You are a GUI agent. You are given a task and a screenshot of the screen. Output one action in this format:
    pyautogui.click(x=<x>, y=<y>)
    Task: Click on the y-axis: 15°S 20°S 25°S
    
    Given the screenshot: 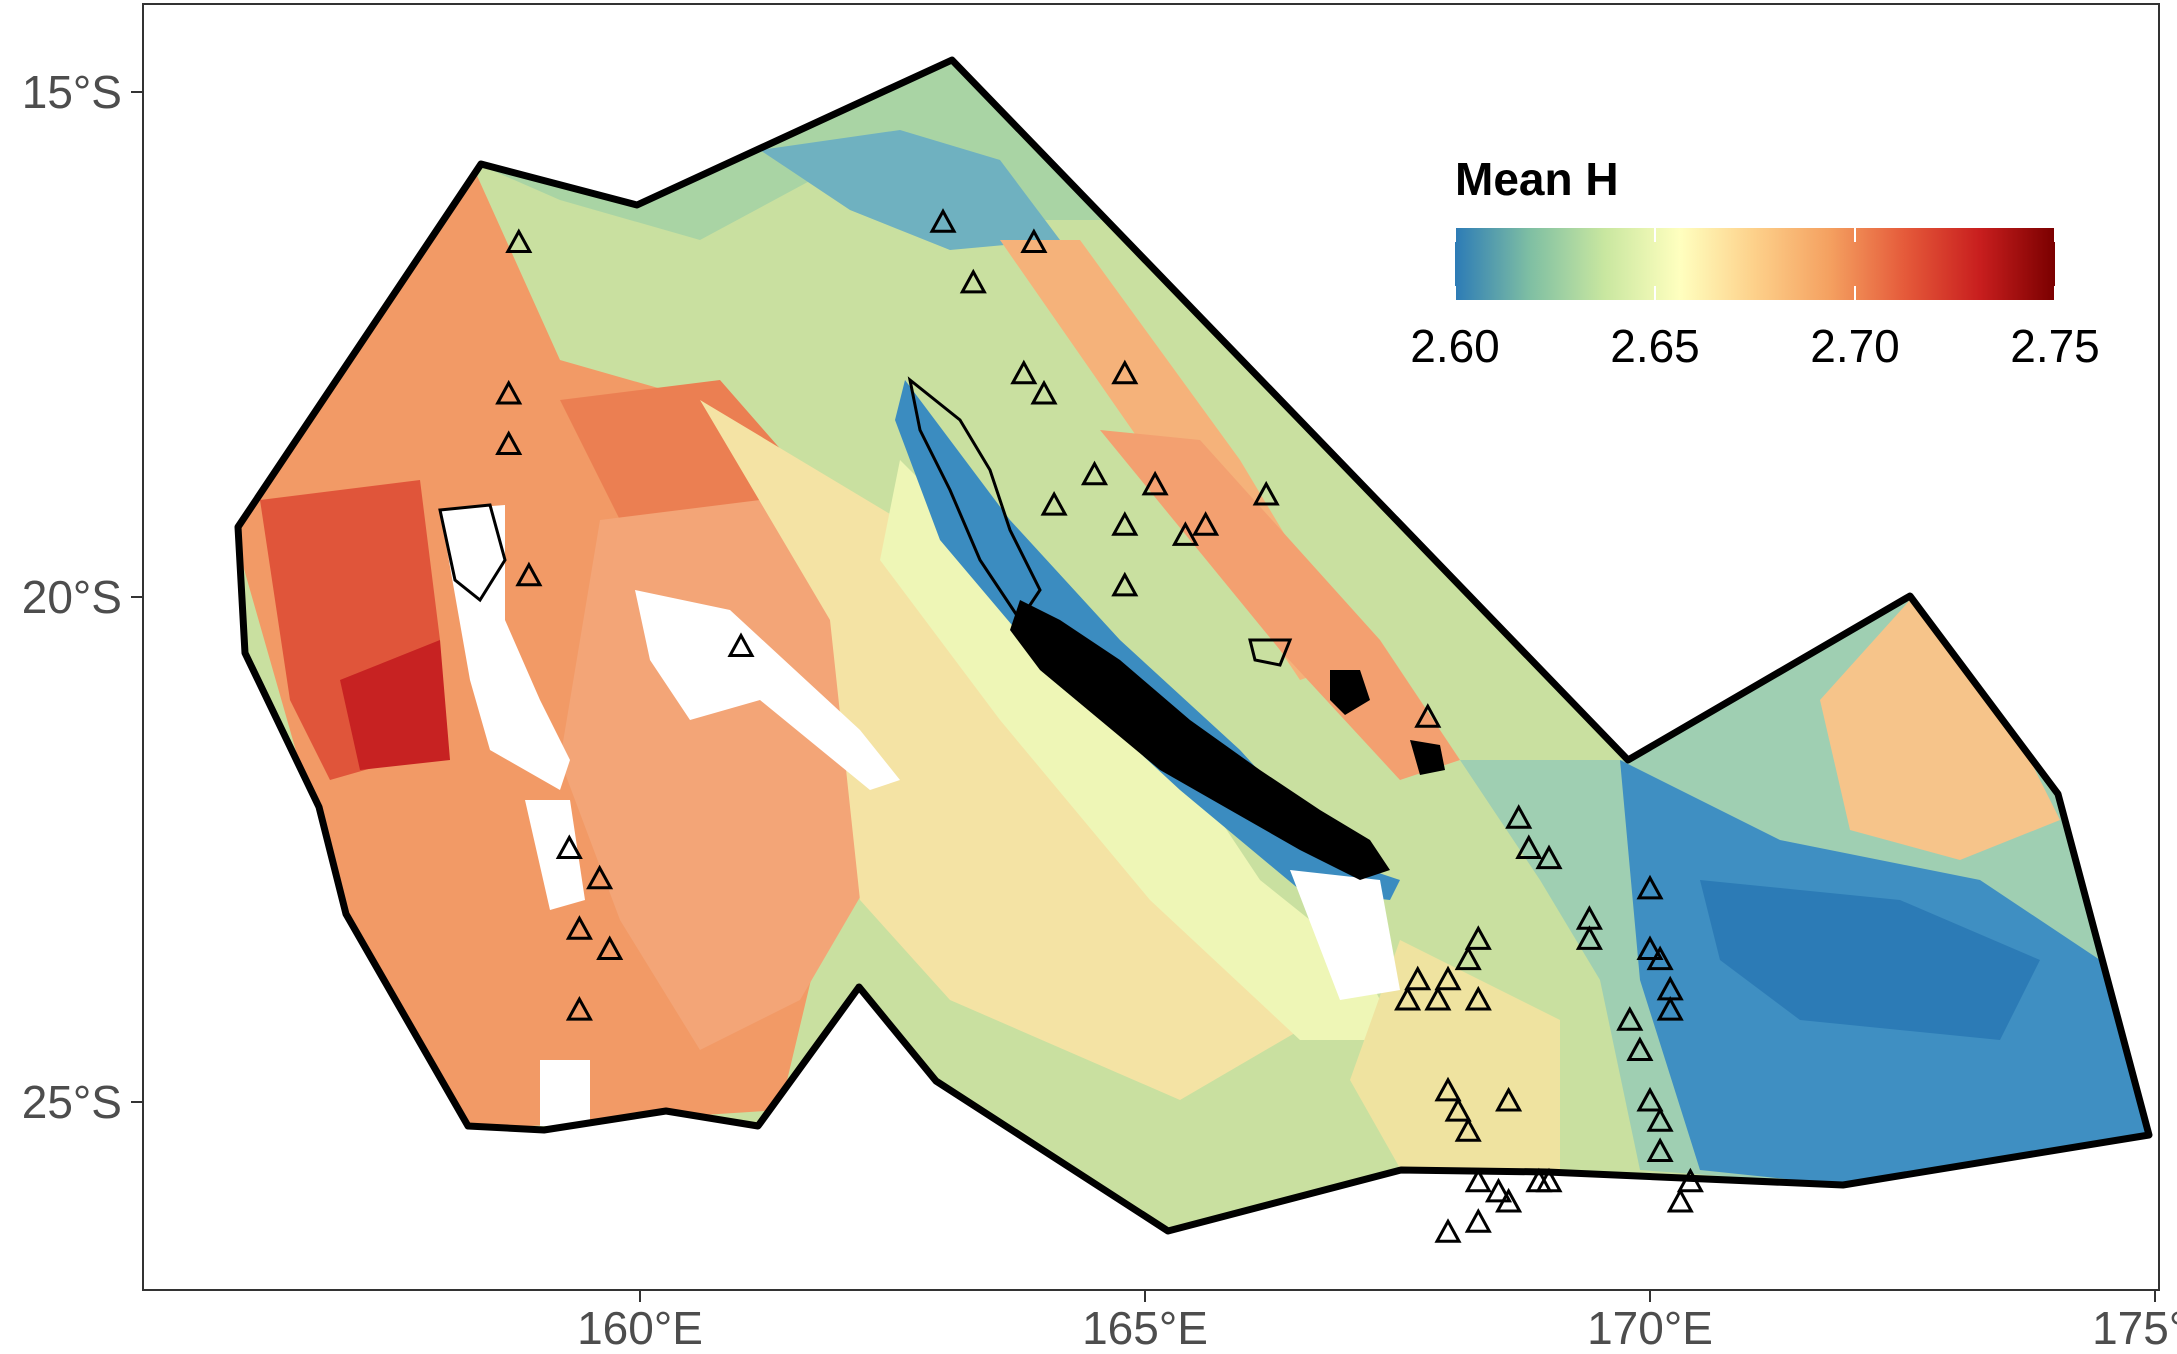 What is the action you would take?
    pyautogui.click(x=82, y=597)
    